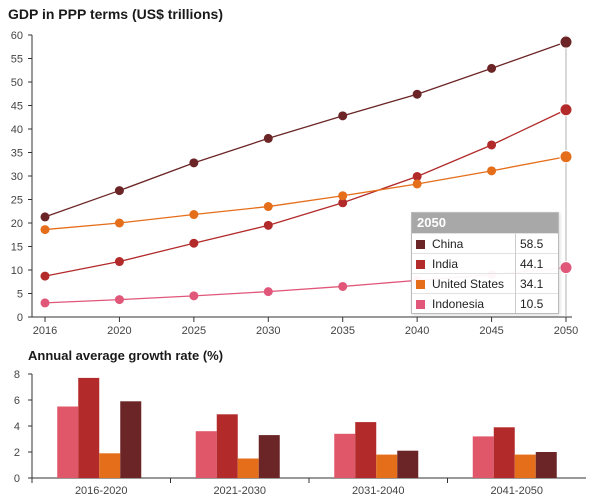  What do you see at coordinates (536, 243) in the screenshot?
I see `tooltip-series-value: 58.5` at bounding box center [536, 243].